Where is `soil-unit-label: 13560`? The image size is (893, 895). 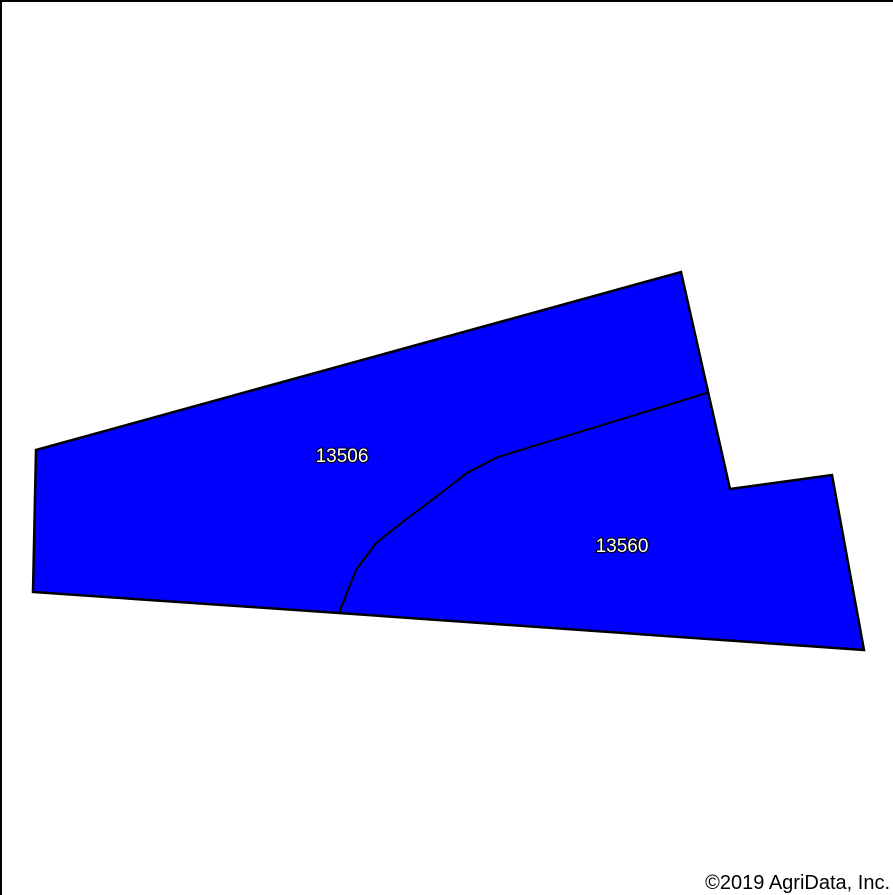 soil-unit-label: 13560 is located at coordinates (621, 546).